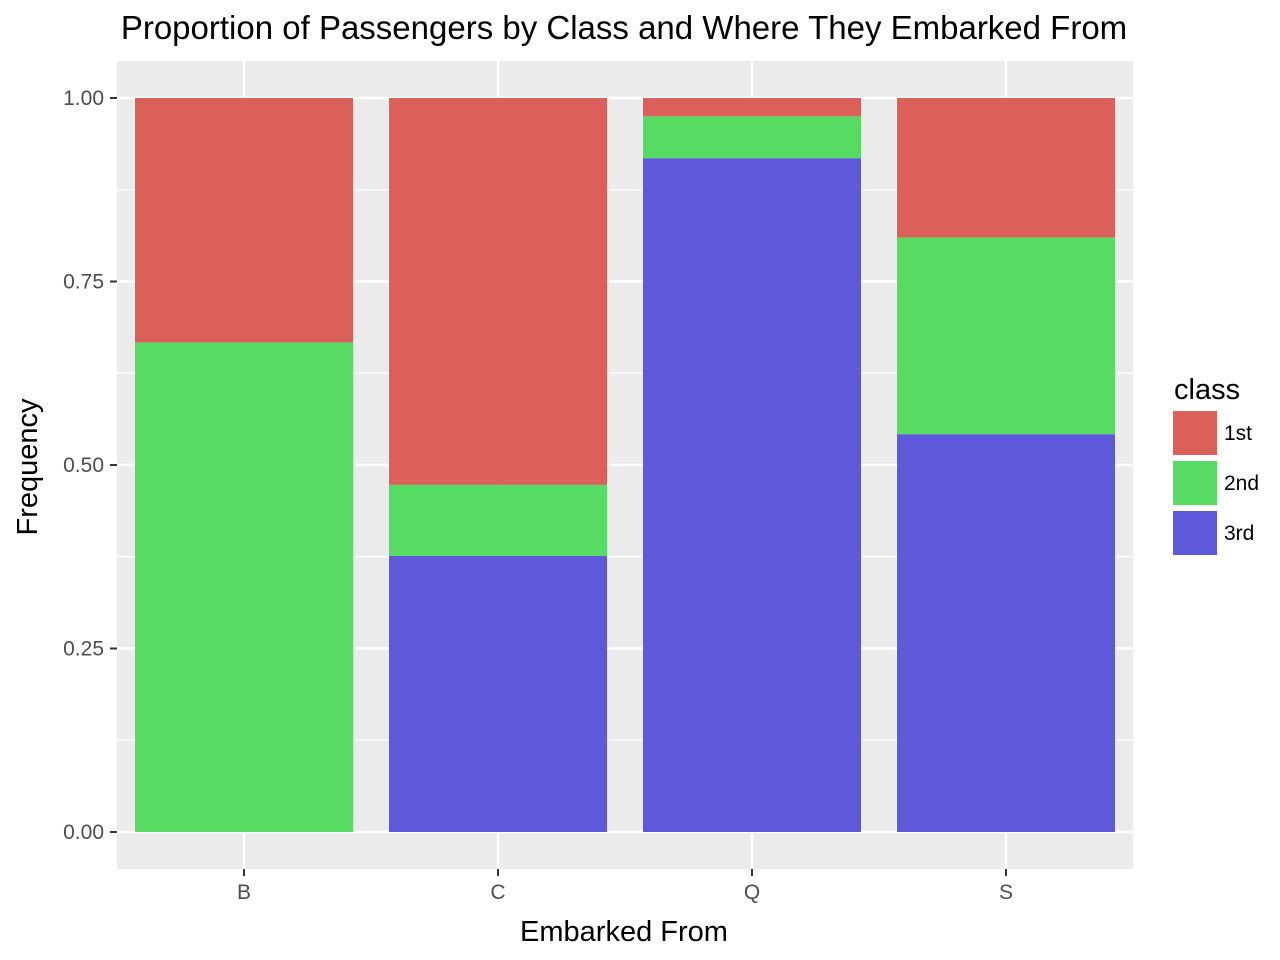  Describe the element at coordinates (1239, 533) in the screenshot. I see `legend-label-3rd: 3rd` at that location.